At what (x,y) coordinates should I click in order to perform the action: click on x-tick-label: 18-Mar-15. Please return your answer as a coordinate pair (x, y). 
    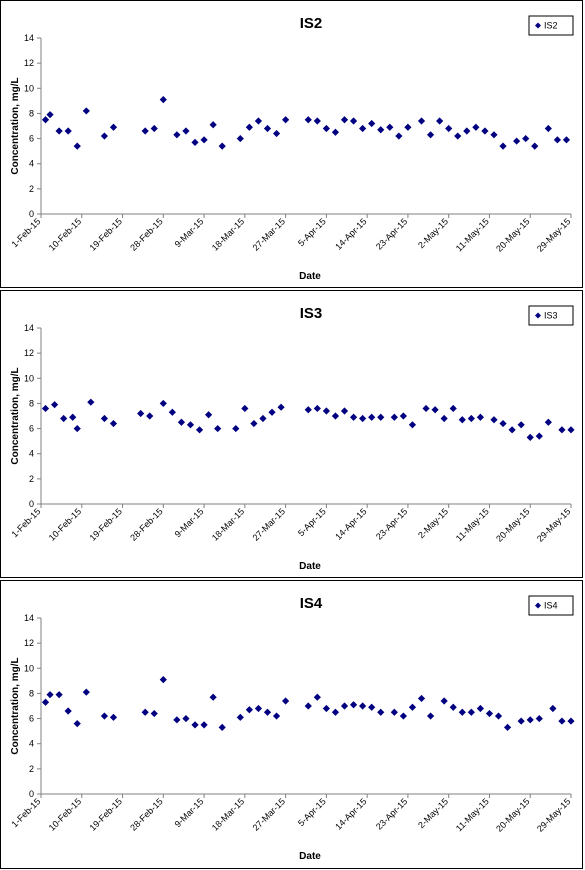
    Looking at the image, I should click on (228, 814).